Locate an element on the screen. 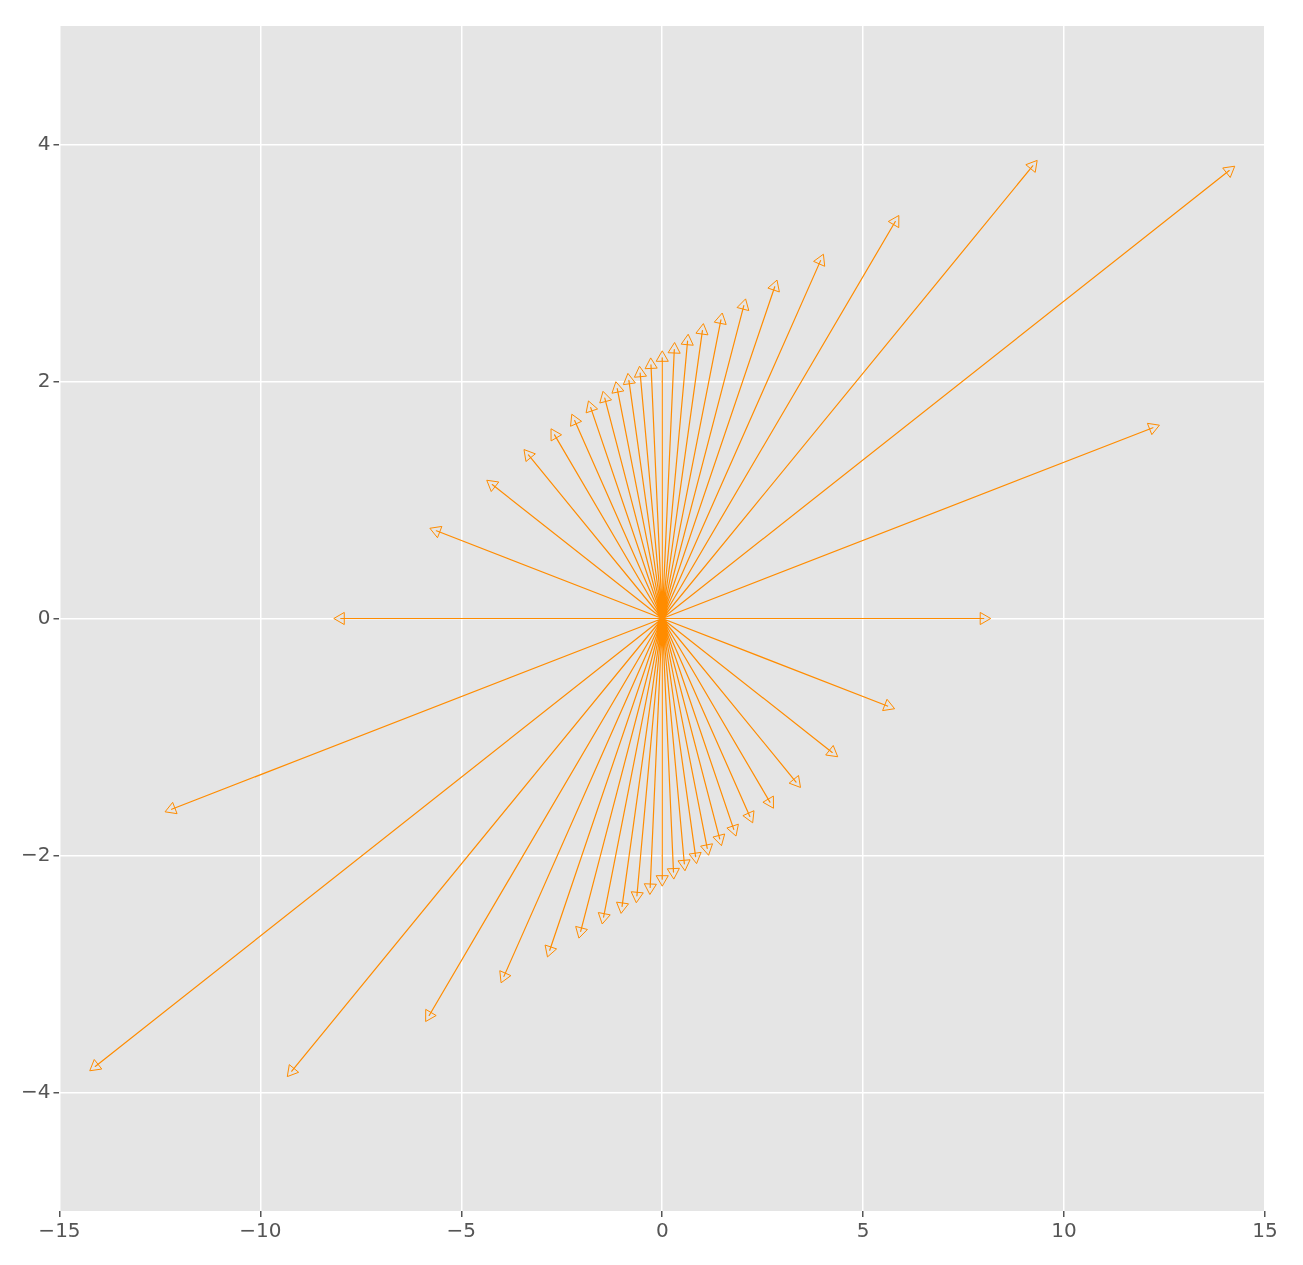 The width and height of the screenshot is (1303, 1265). x-tick-label: 5 is located at coordinates (863, 1230).